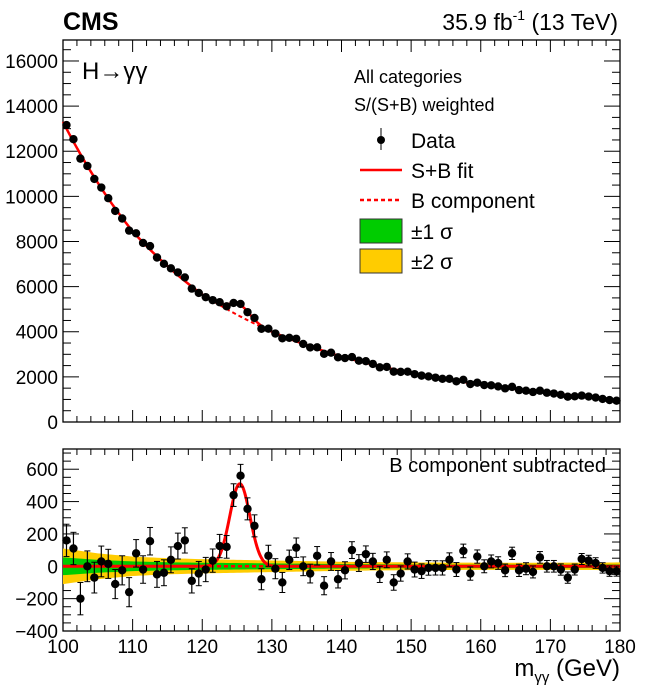 The width and height of the screenshot is (661, 687). I want to click on legend-header-2: S/(S+B) weighted, so click(424, 105).